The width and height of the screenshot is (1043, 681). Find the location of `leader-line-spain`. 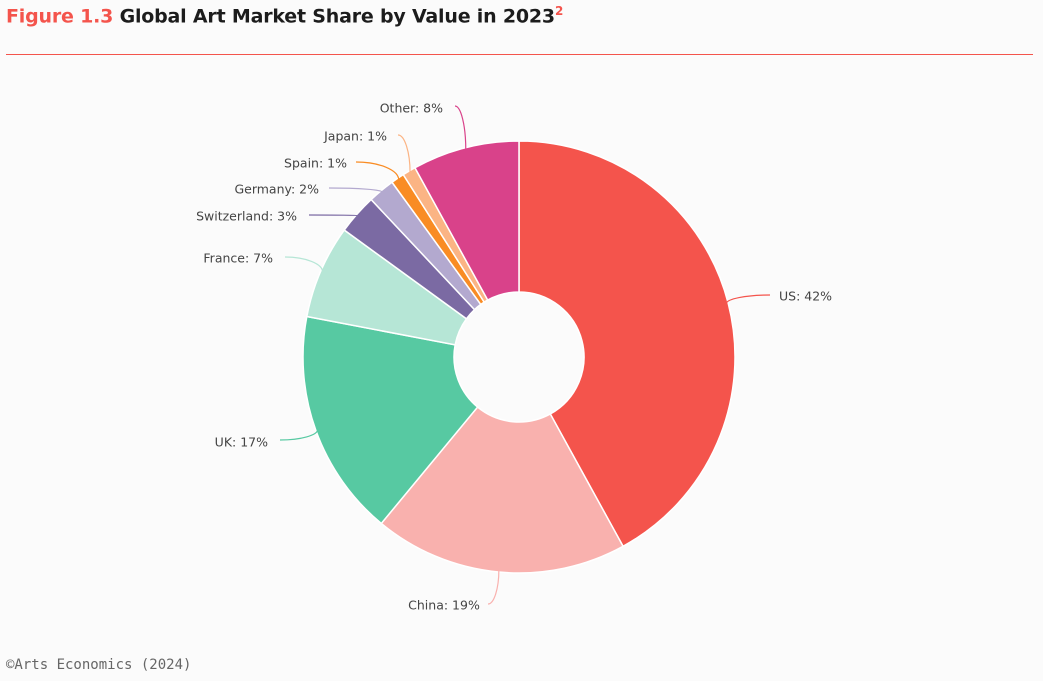

leader-line-spain is located at coordinates (377, 171).